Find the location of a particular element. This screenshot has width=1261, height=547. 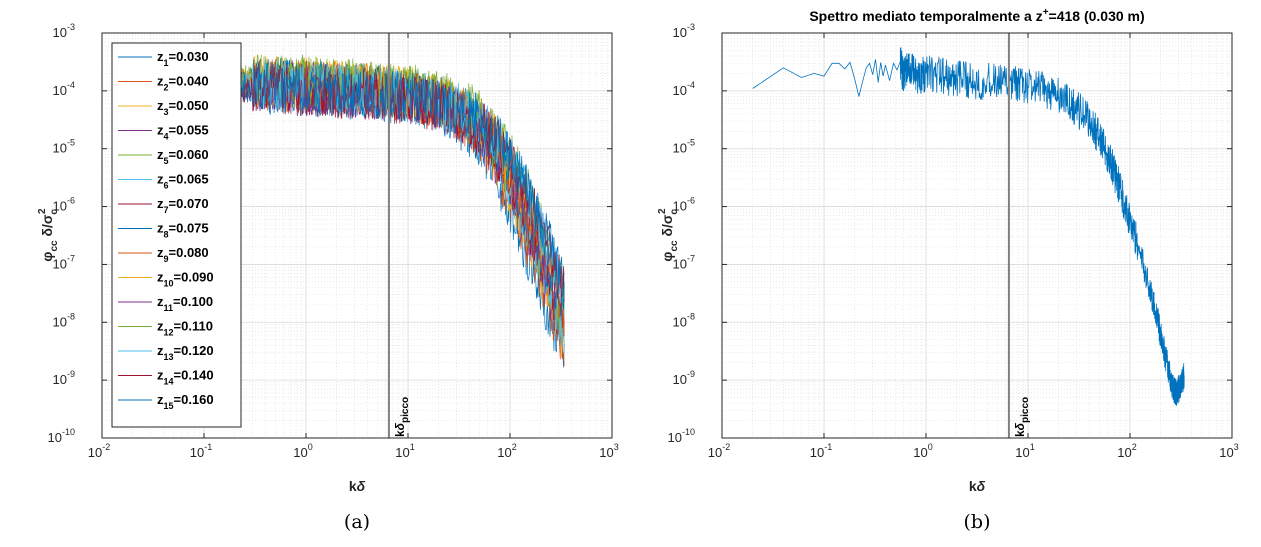

y-axis-label-a: φcc δ/σc2 is located at coordinates (48, 235).